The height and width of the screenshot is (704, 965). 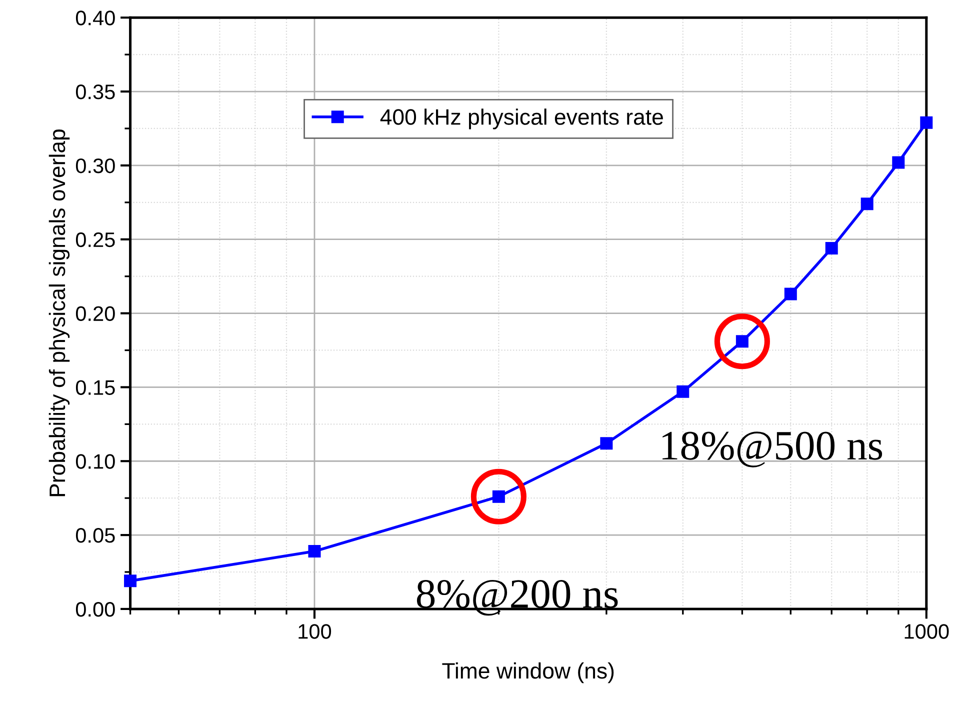 What do you see at coordinates (95, 92) in the screenshot?
I see `y-tick-label: 0.35` at bounding box center [95, 92].